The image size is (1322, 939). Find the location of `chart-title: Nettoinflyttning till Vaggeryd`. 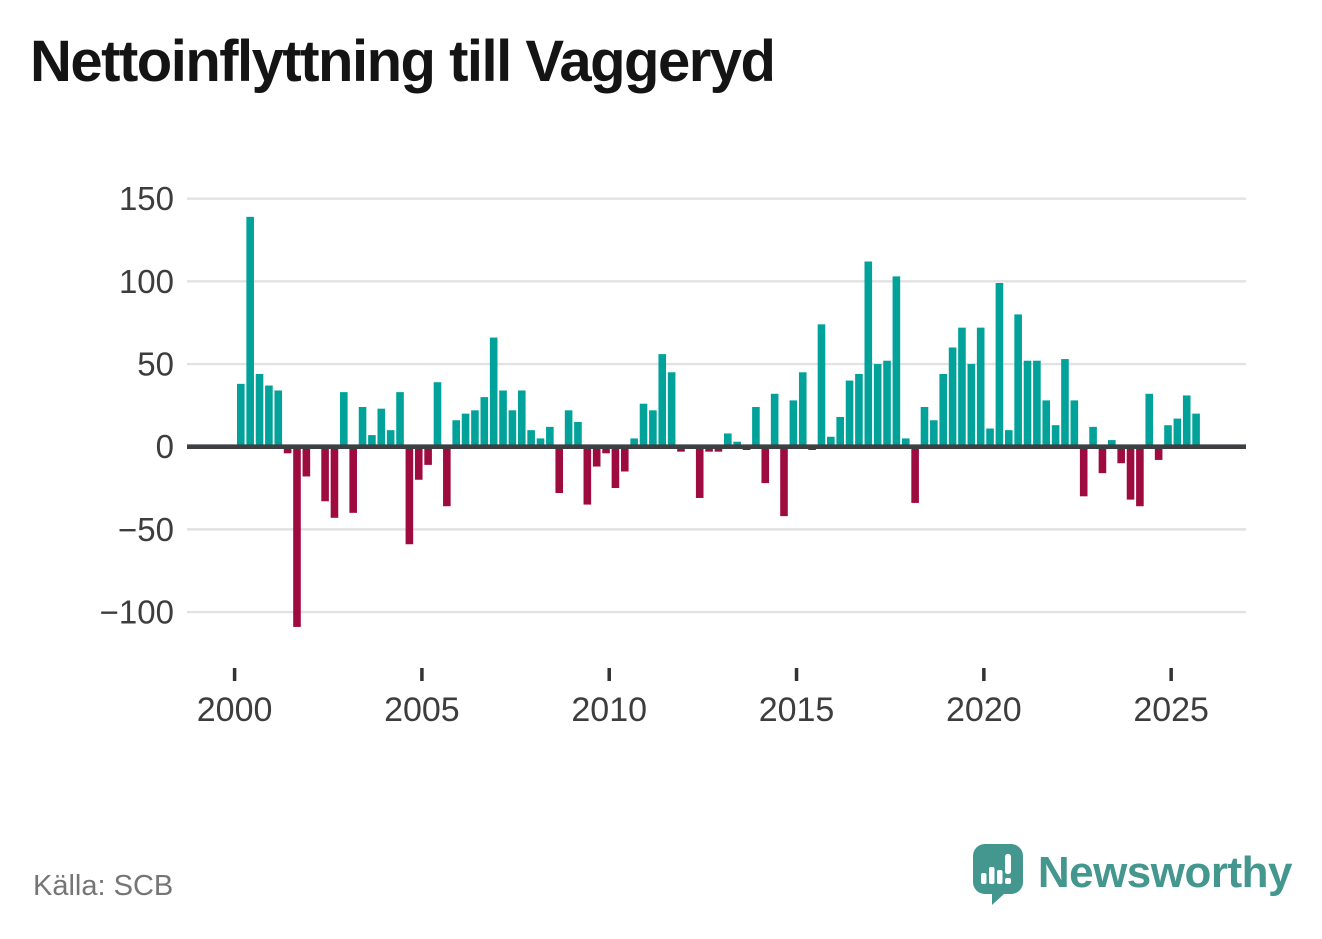

chart-title: Nettoinflyttning till Vaggeryd is located at coordinates (403, 61).